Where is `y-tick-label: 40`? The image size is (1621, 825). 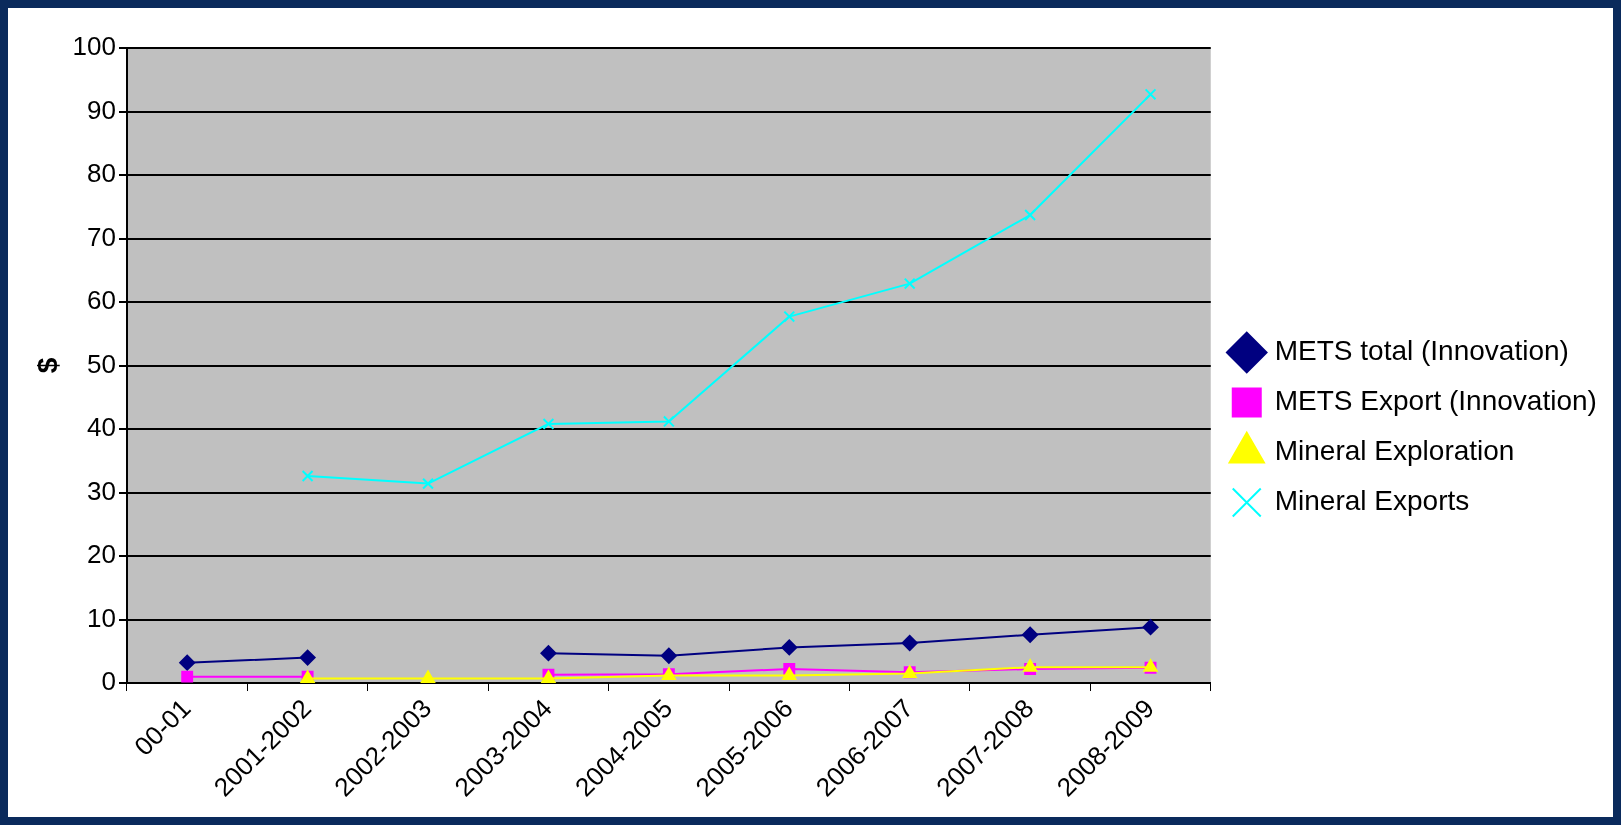 y-tick-label: 40 is located at coordinates (101, 427).